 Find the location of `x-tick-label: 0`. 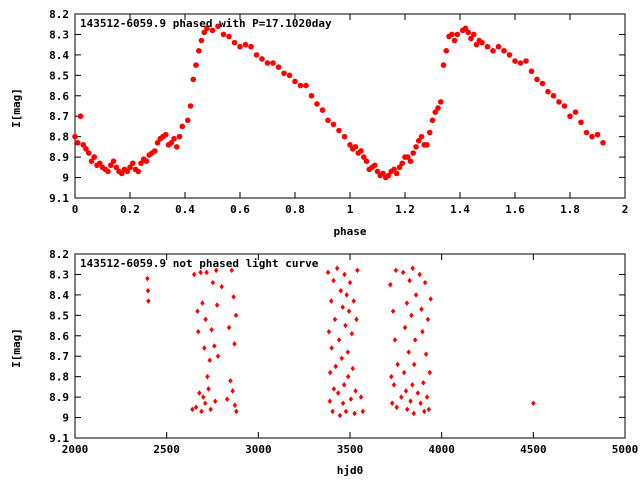

x-tick-label: 0 is located at coordinates (75, 209).